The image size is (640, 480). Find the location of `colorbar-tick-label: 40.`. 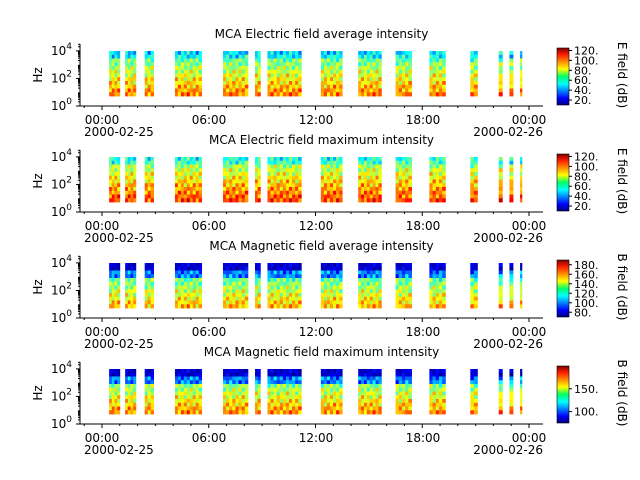

colorbar-tick-label: 40. is located at coordinates (583, 90).